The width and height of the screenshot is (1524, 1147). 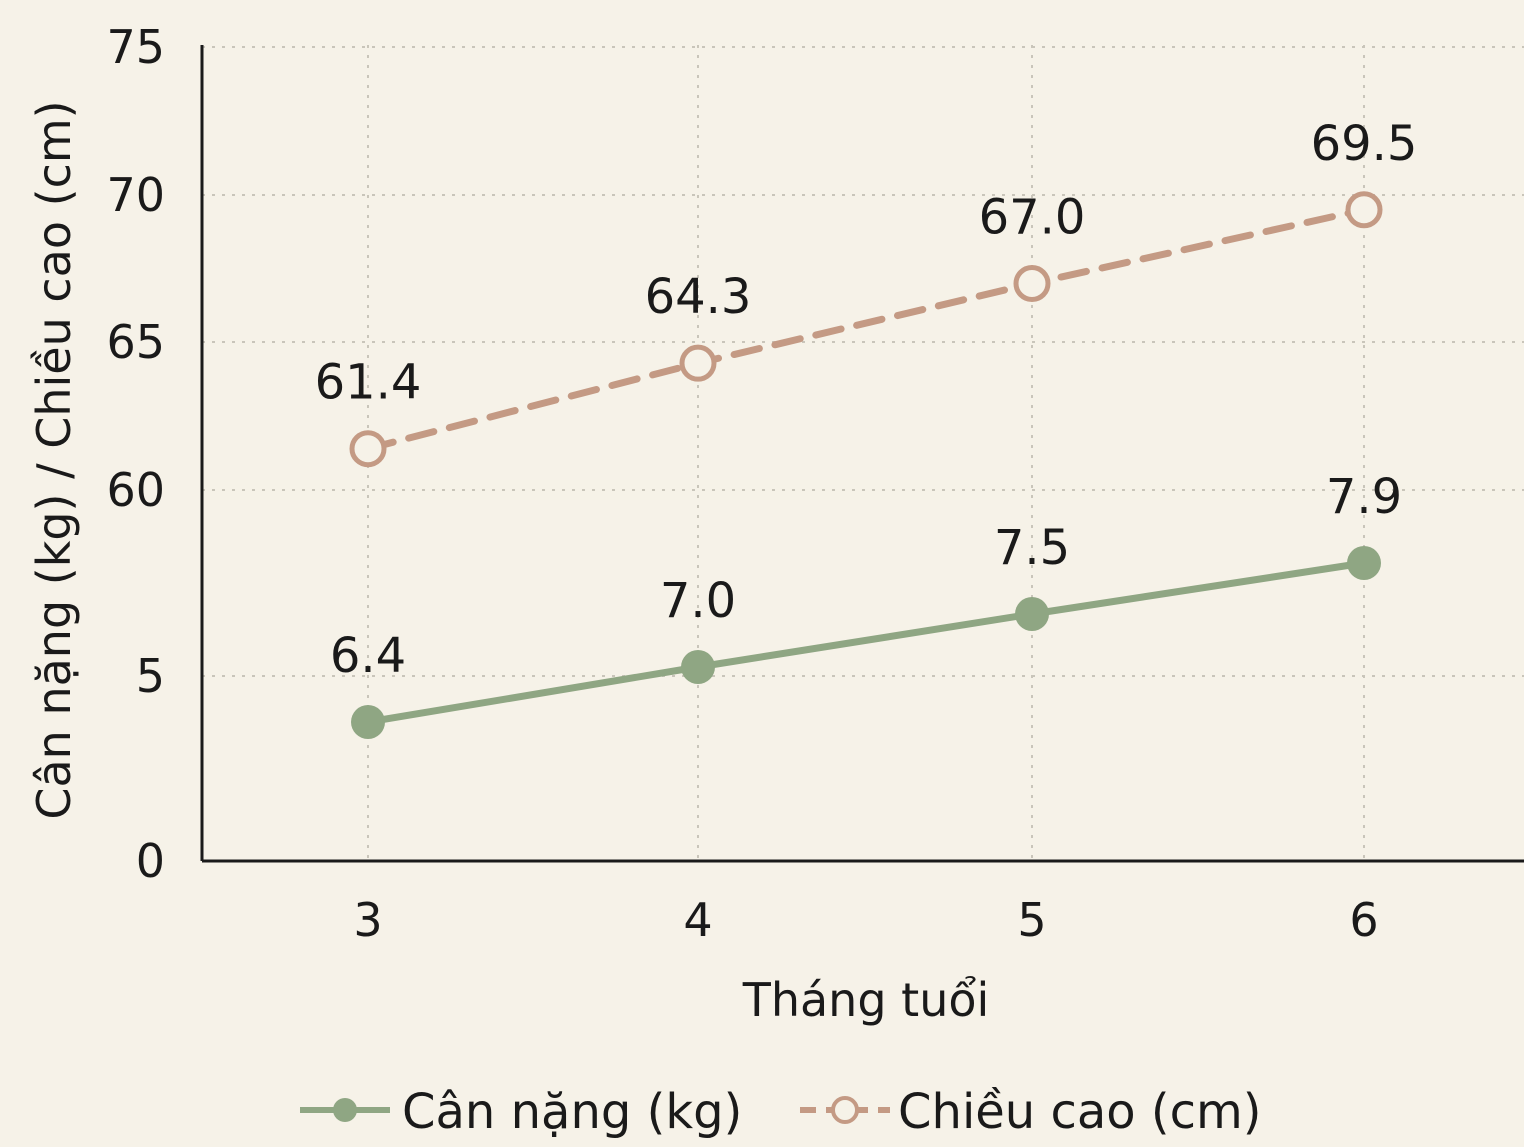 I want to click on height-data-label: 67.0, so click(x=1032, y=218).